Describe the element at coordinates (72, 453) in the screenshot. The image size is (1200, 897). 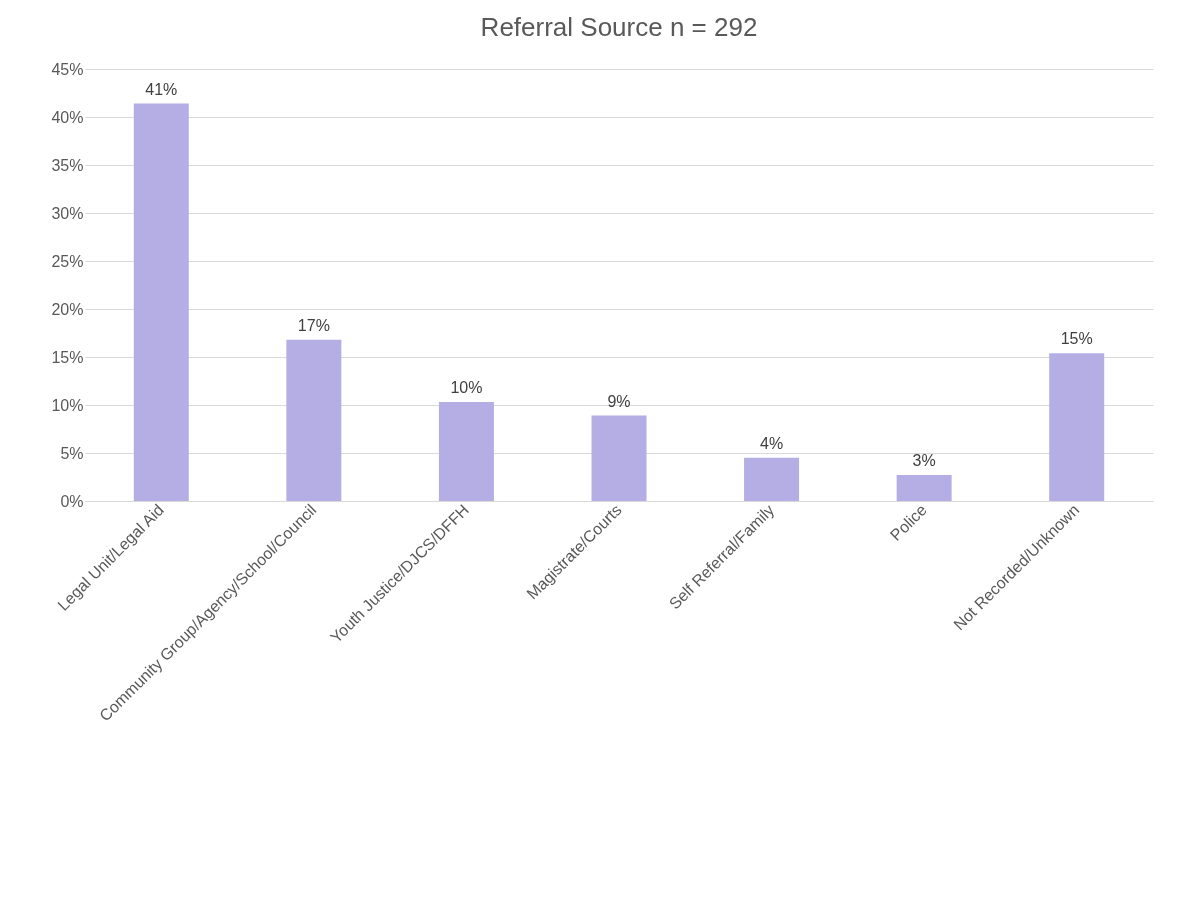
I see `y-tick-label: 5%` at that location.